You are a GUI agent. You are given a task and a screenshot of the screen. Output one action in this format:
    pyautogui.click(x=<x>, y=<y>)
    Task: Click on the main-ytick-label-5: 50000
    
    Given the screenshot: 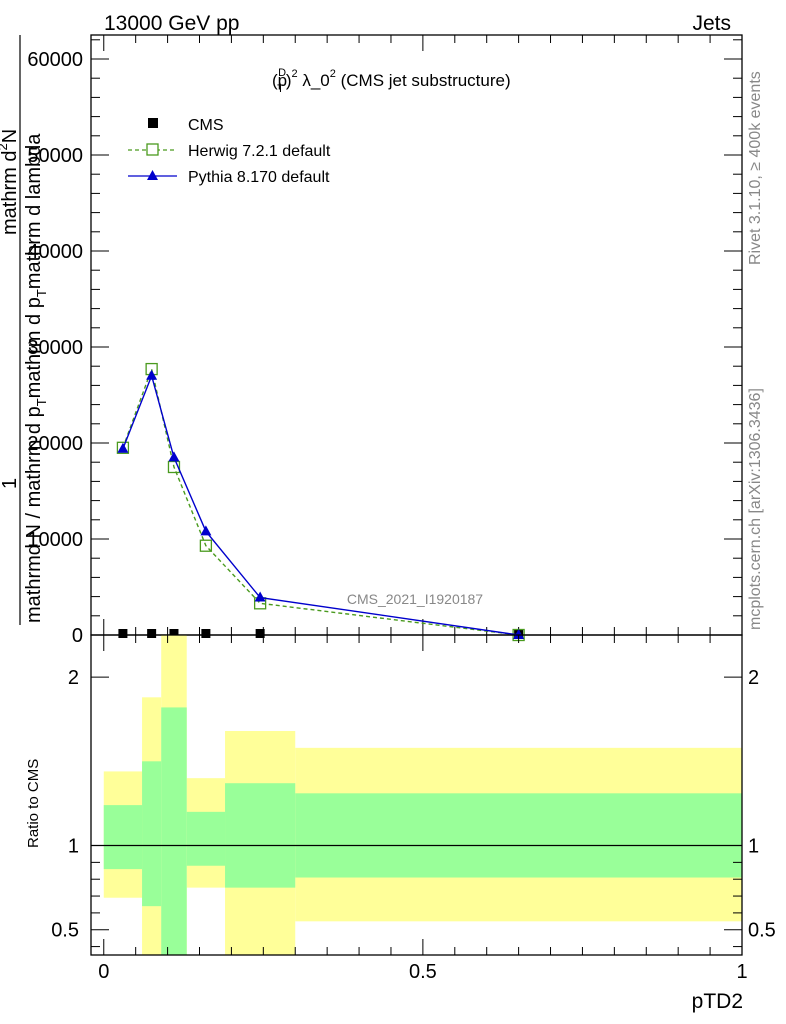 What is the action you would take?
    pyautogui.click(x=55, y=156)
    